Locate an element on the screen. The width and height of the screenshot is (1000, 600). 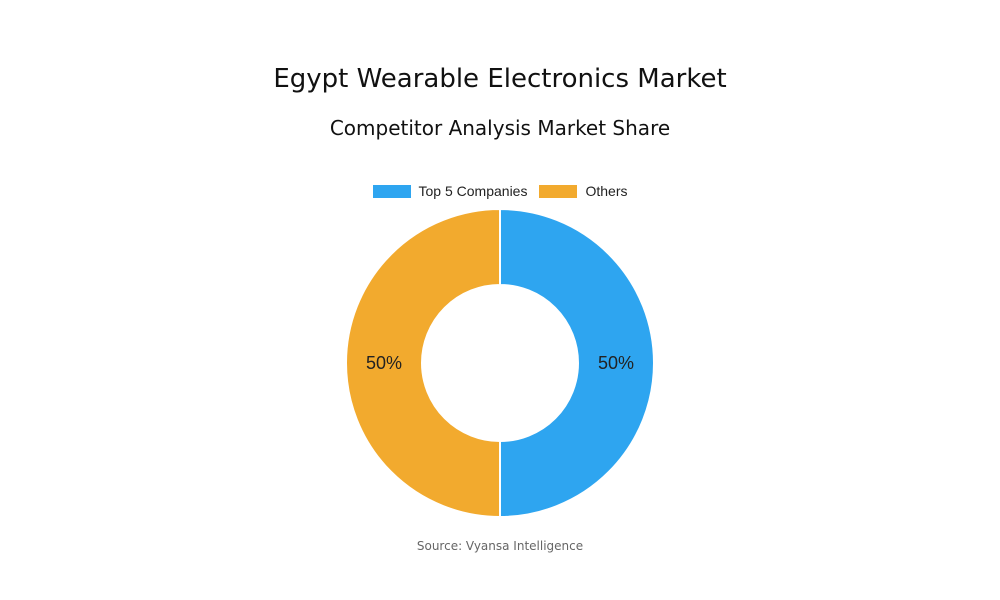
legend-label: Others is located at coordinates (606, 191).